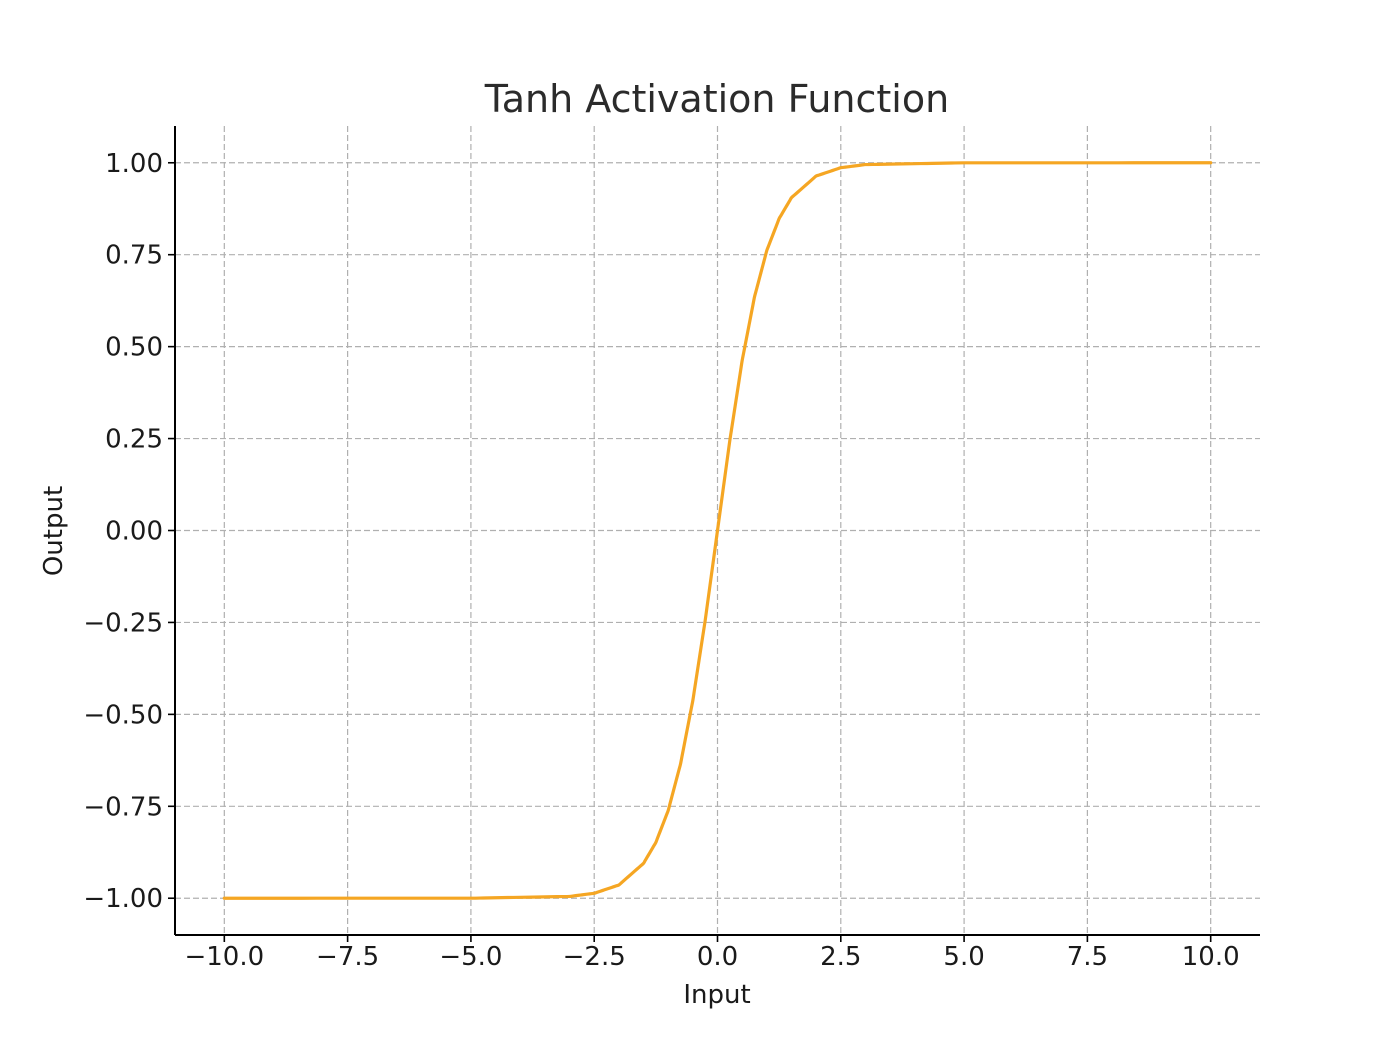  I want to click on y-tick-label: −0.50, so click(123, 715).